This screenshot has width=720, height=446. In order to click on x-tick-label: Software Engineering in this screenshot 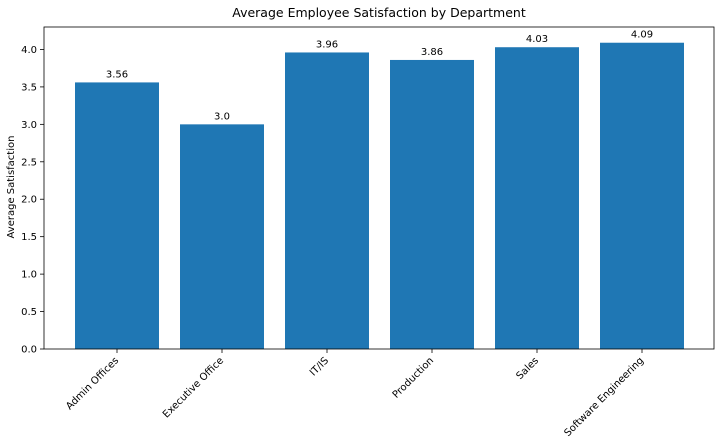, I will do `click(604, 397)`.